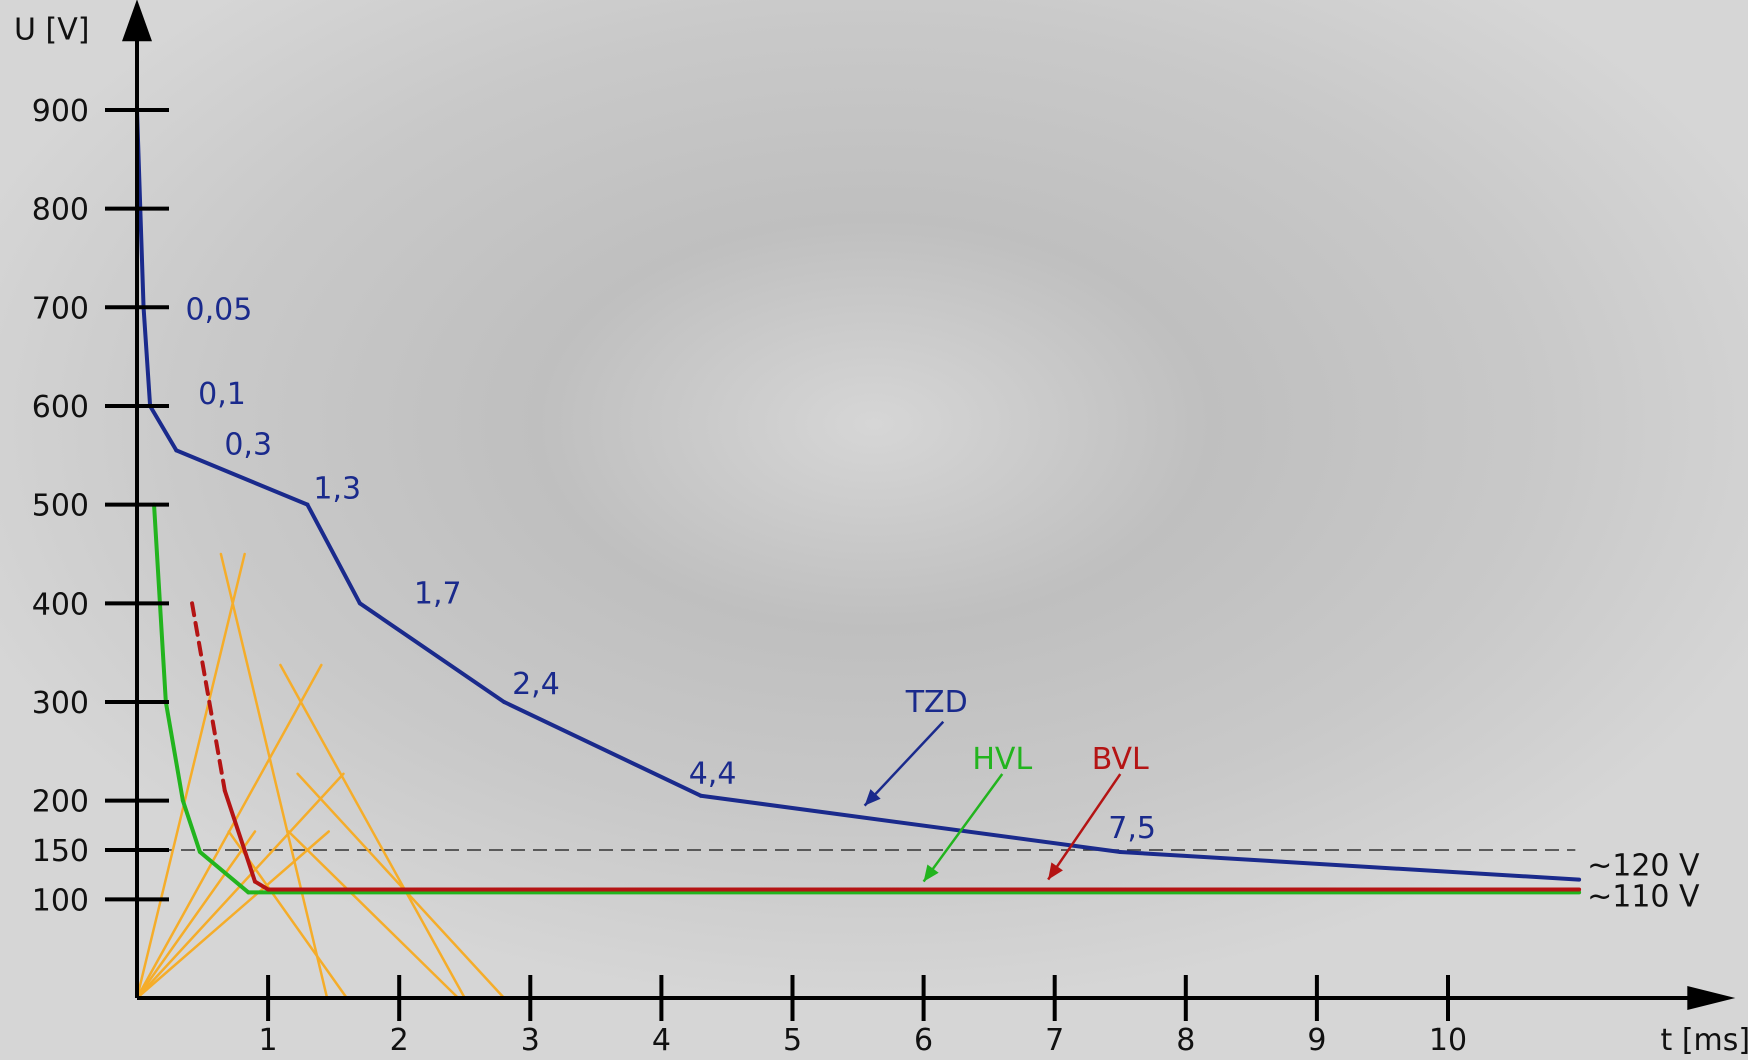 This screenshot has height=1060, width=1748. What do you see at coordinates (1643, 866) in the screenshot?
I see `end-label-tzd: ~120 V` at bounding box center [1643, 866].